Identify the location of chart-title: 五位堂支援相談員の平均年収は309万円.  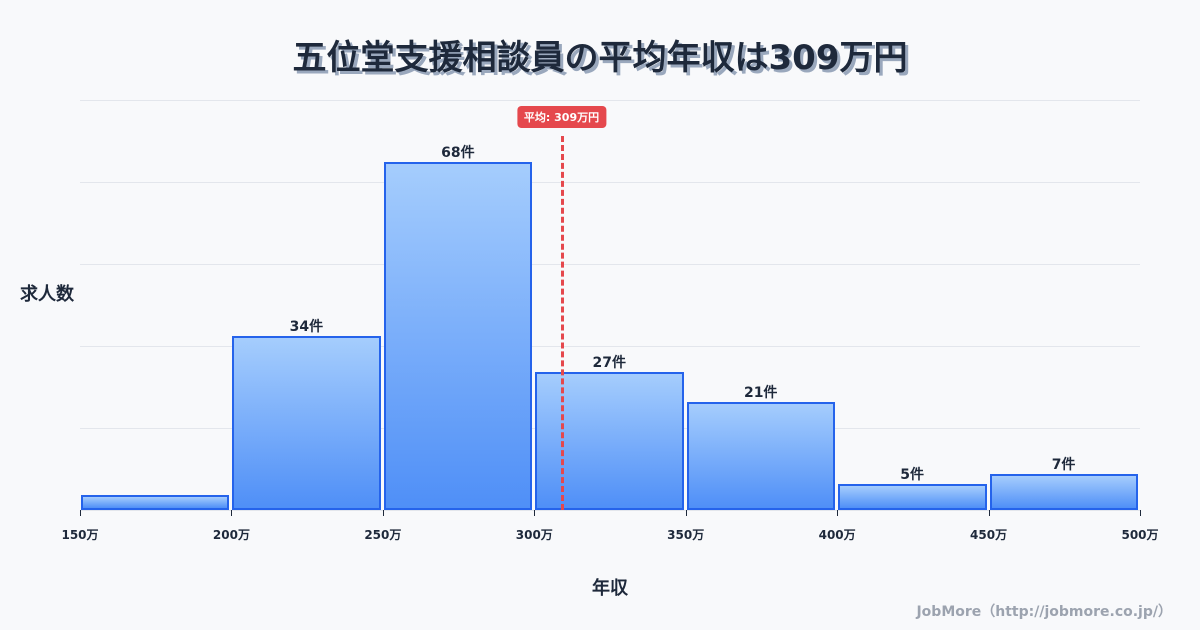
(600, 58).